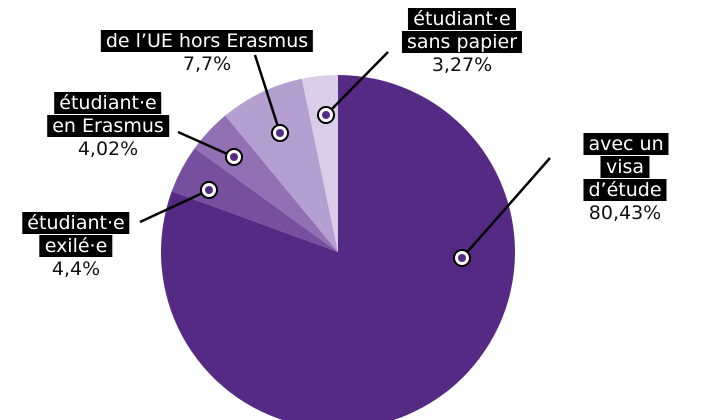 This screenshot has height=420, width=701. I want to click on category-label: de l’UE hors Erasmus, so click(207, 41).